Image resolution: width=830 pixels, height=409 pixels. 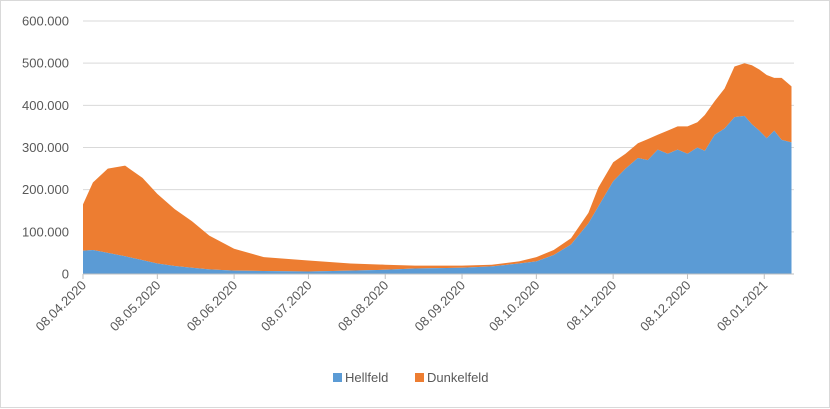 I want to click on legend-item-hellfeld: Hellfeld, so click(x=360, y=377).